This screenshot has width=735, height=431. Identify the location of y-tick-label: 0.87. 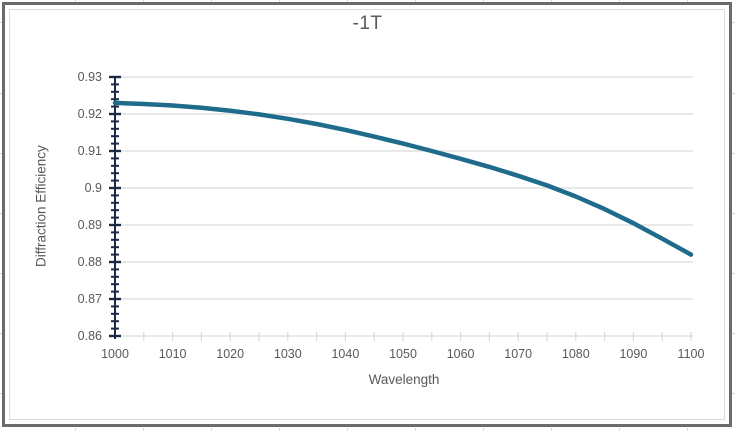
(89, 299).